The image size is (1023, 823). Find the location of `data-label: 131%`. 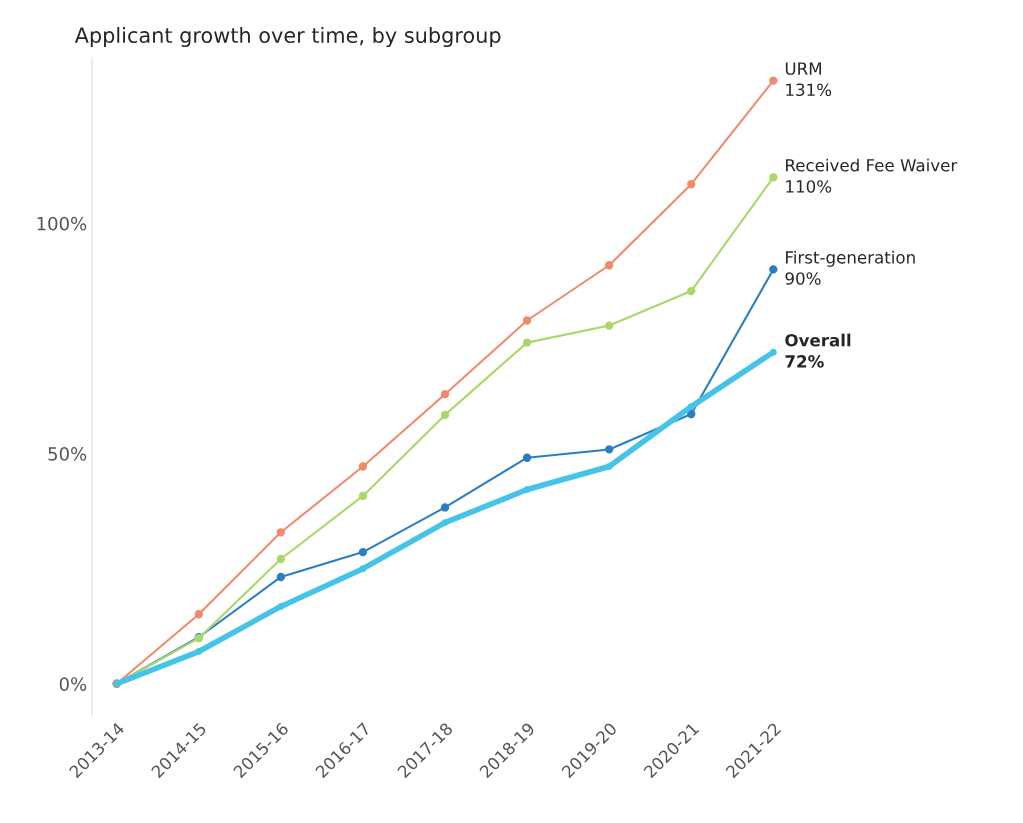

data-label: 131% is located at coordinates (809, 90).